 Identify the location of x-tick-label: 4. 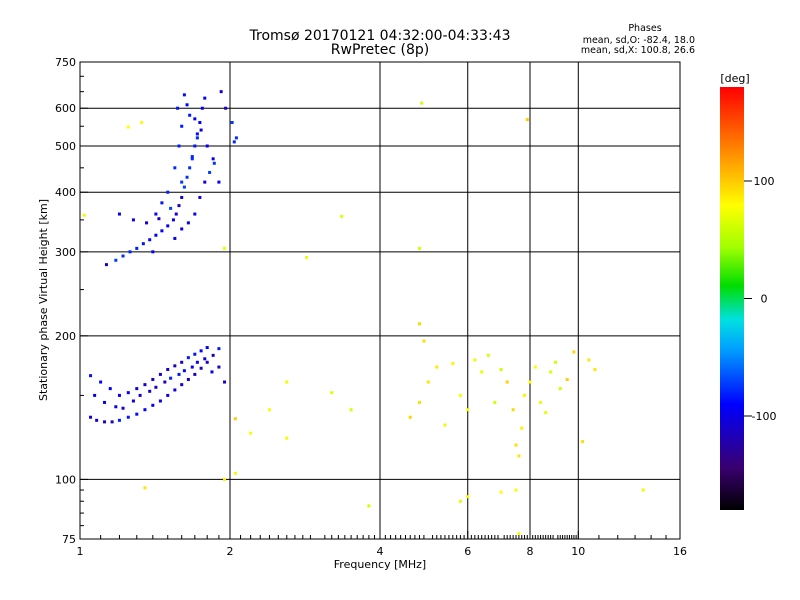
(380, 551).